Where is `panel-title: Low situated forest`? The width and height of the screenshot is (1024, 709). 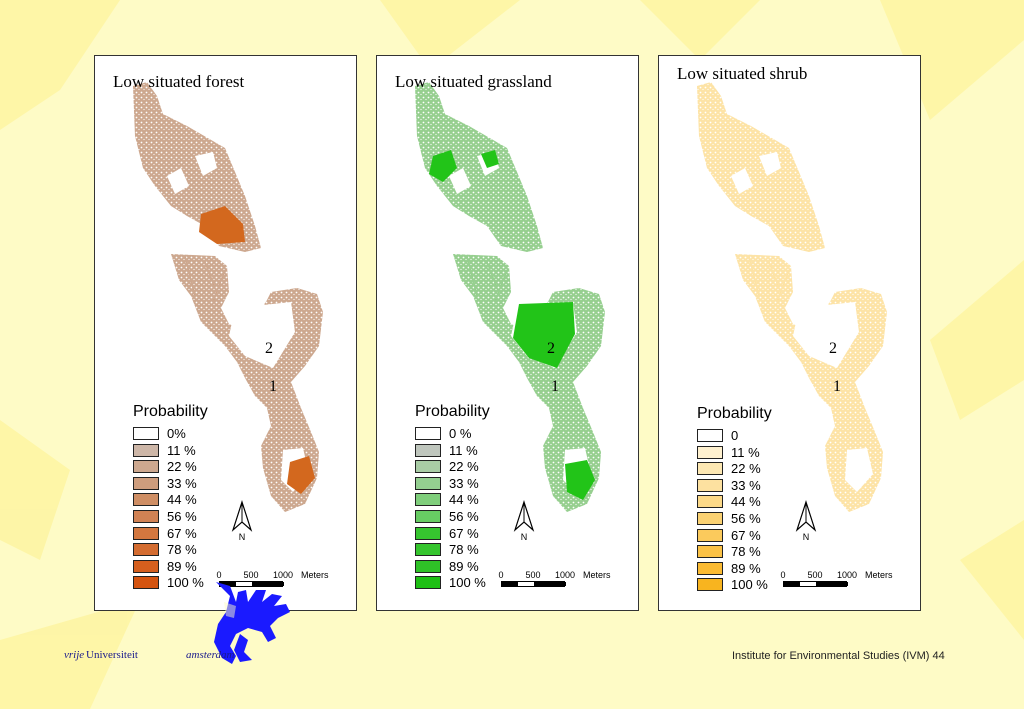
panel-title: Low situated forest is located at coordinates (179, 81).